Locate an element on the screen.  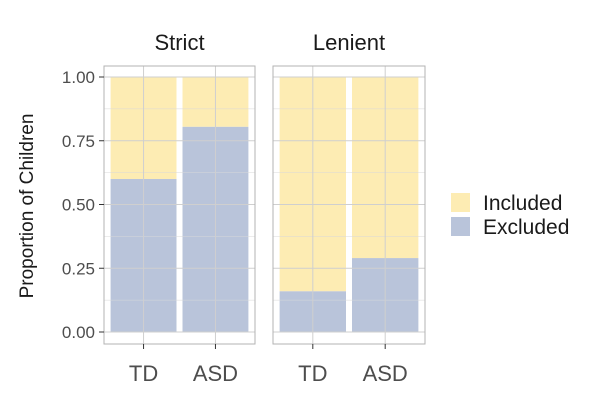
legend-label-included: Included is located at coordinates (522, 203).